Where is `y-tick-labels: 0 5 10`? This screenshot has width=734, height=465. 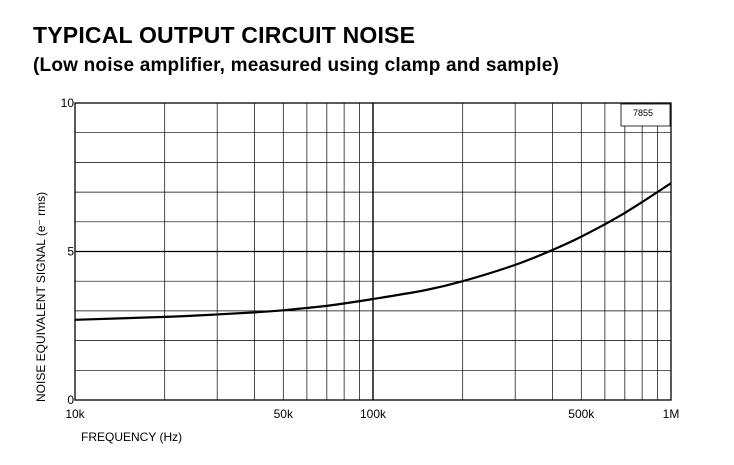 y-tick-labels: 0 5 10 is located at coordinates (68, 251).